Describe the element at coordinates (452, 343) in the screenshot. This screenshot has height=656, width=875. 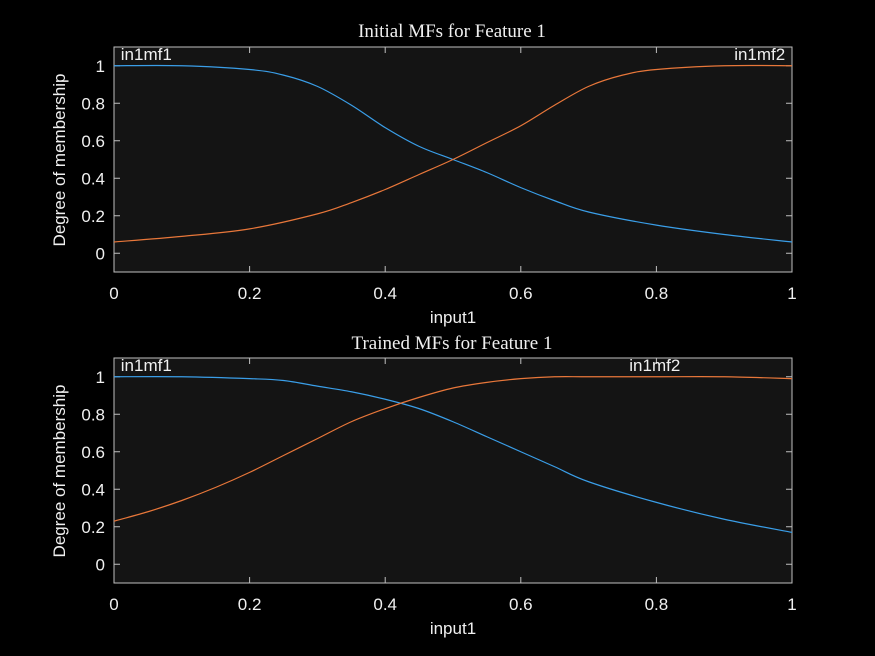
I see `chart-title: Trained MFs for Feature 1` at that location.